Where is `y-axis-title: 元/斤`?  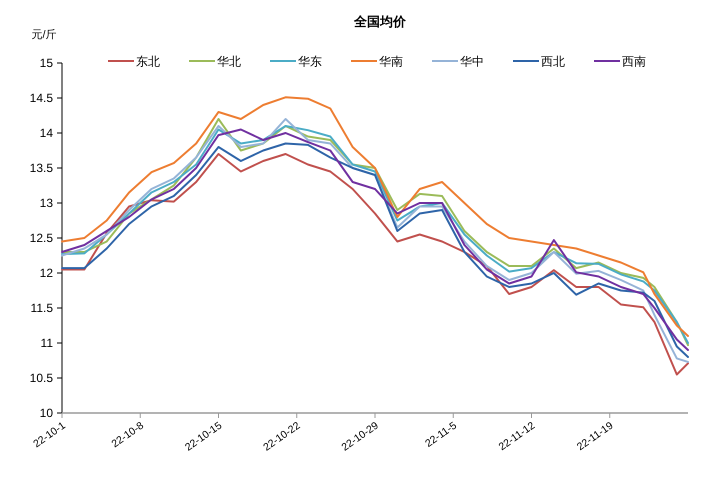 y-axis-title: 元/斤 is located at coordinates (44, 34).